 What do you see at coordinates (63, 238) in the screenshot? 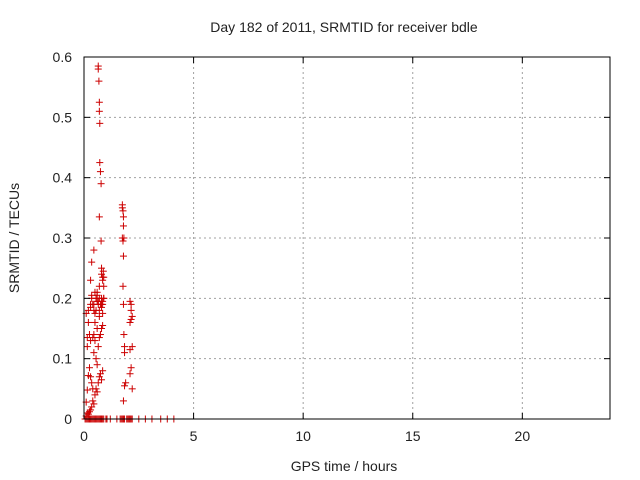
I see `y-tick-label: 0.3` at bounding box center [63, 238].